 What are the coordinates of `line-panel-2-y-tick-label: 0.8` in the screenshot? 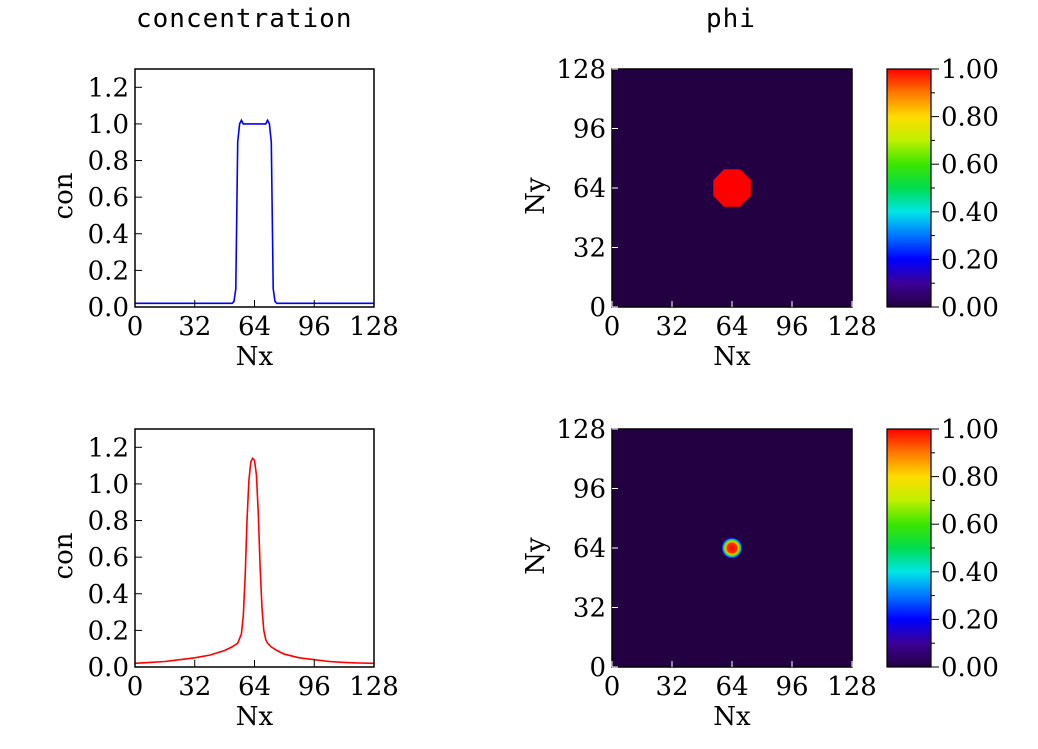 It's located at (108, 522).